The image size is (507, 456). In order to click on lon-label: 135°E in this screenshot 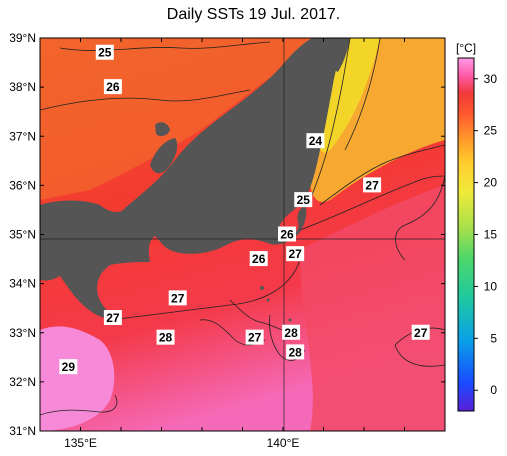, I will do `click(80, 443)`.